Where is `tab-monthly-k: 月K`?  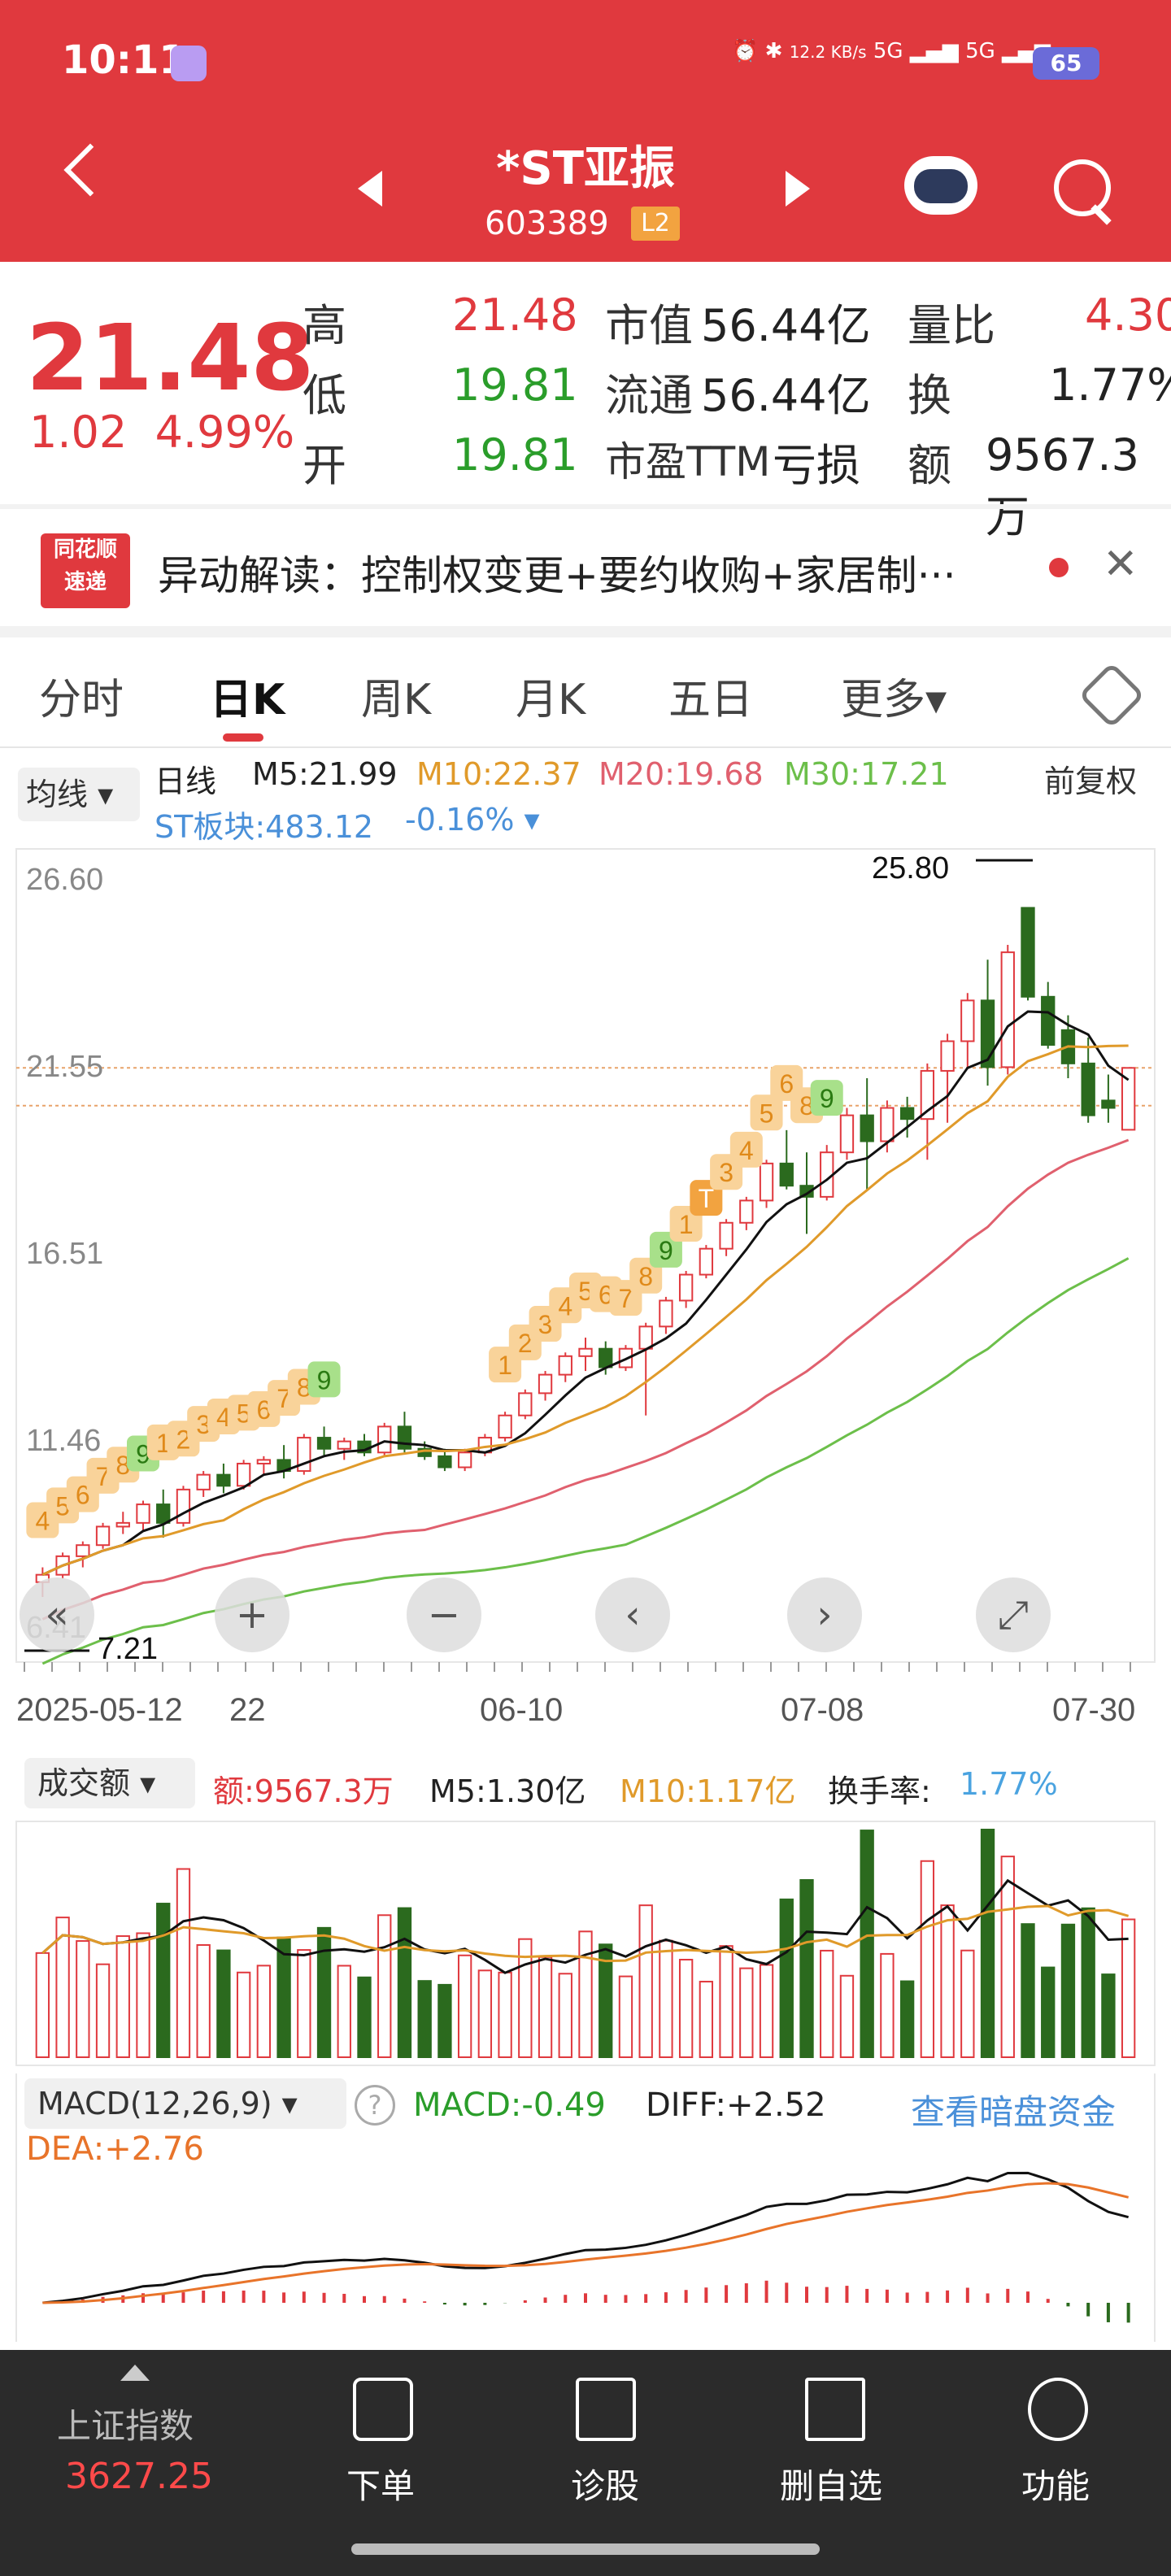
tab-monthly-k: 月K is located at coordinates (551, 700).